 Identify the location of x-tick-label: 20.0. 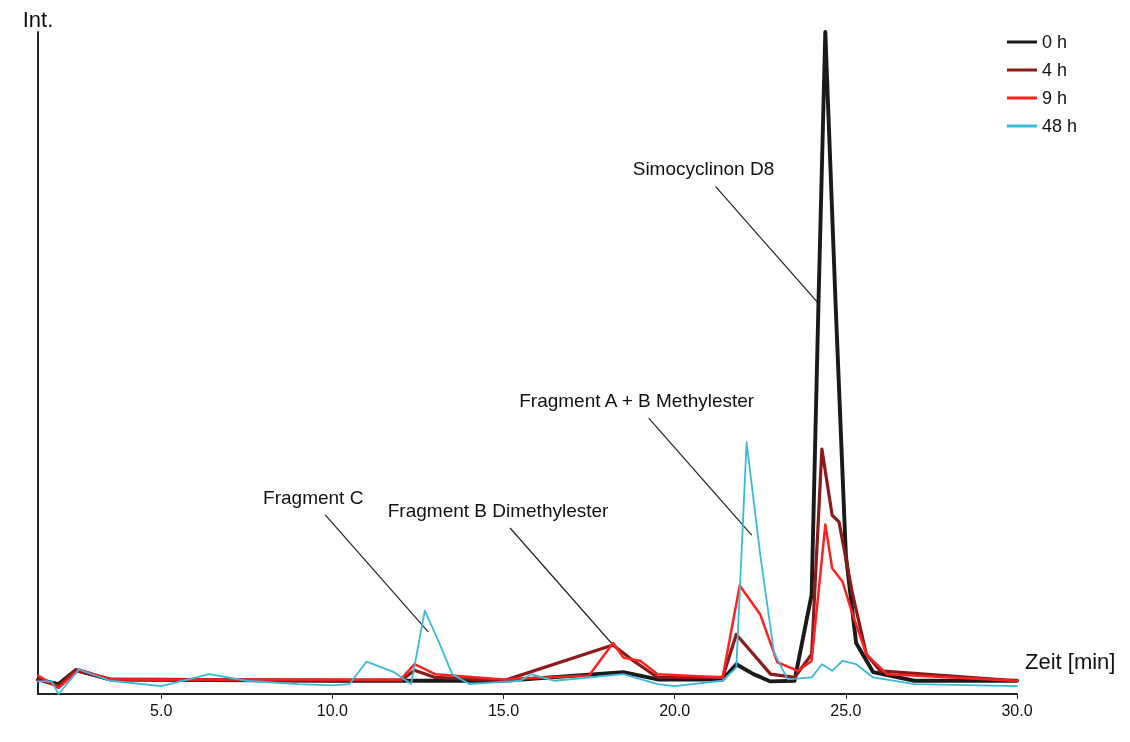
(675, 710).